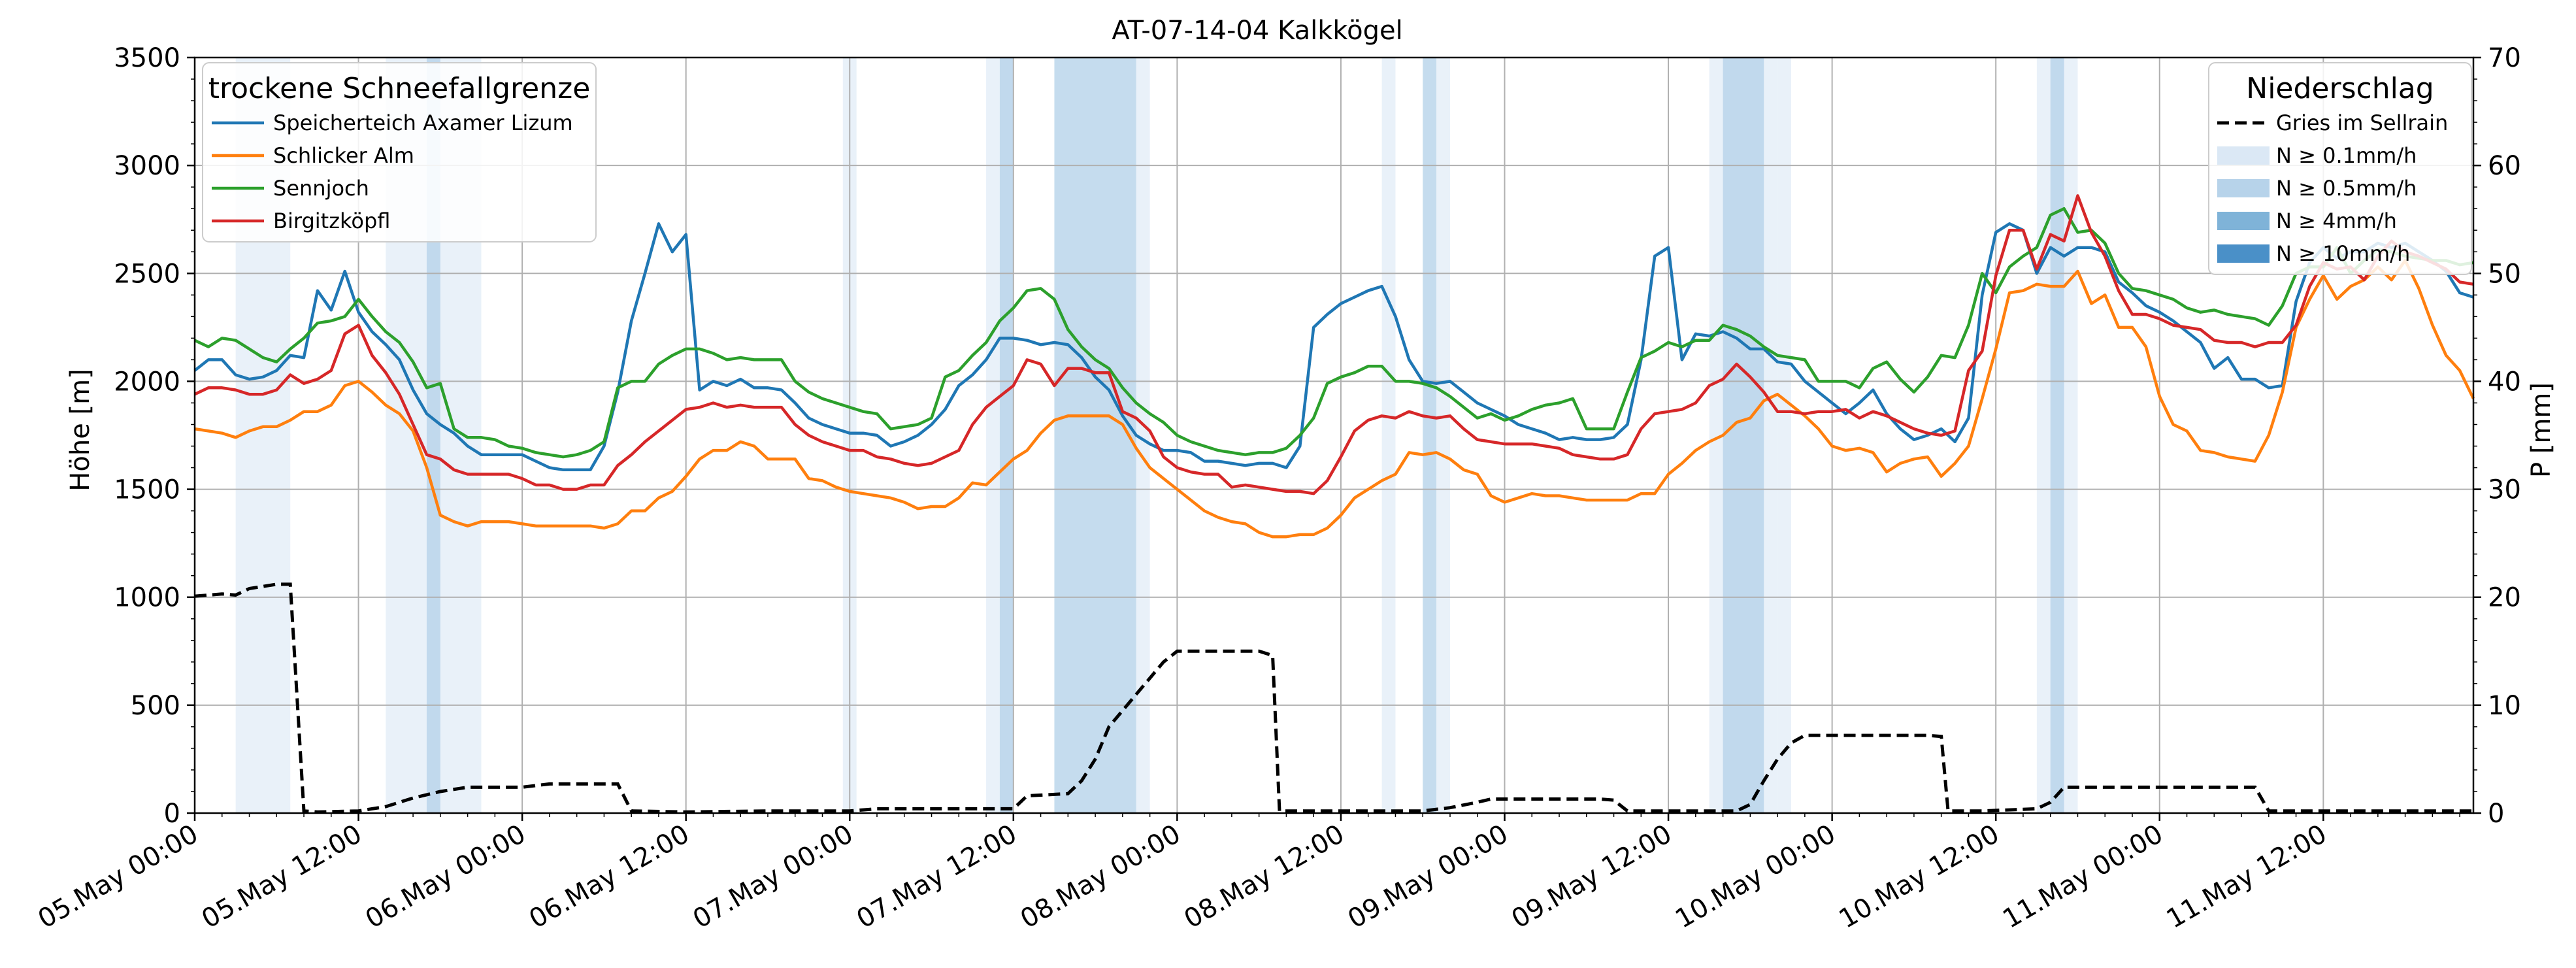 This screenshot has height=968, width=2576. I want to click on y-tick-label-right-5: 50, so click(2504, 274).